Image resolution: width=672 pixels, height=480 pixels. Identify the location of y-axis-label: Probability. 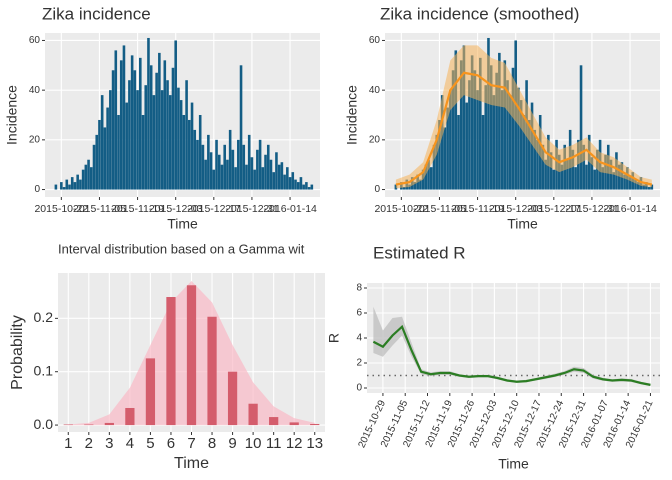
(17, 352).